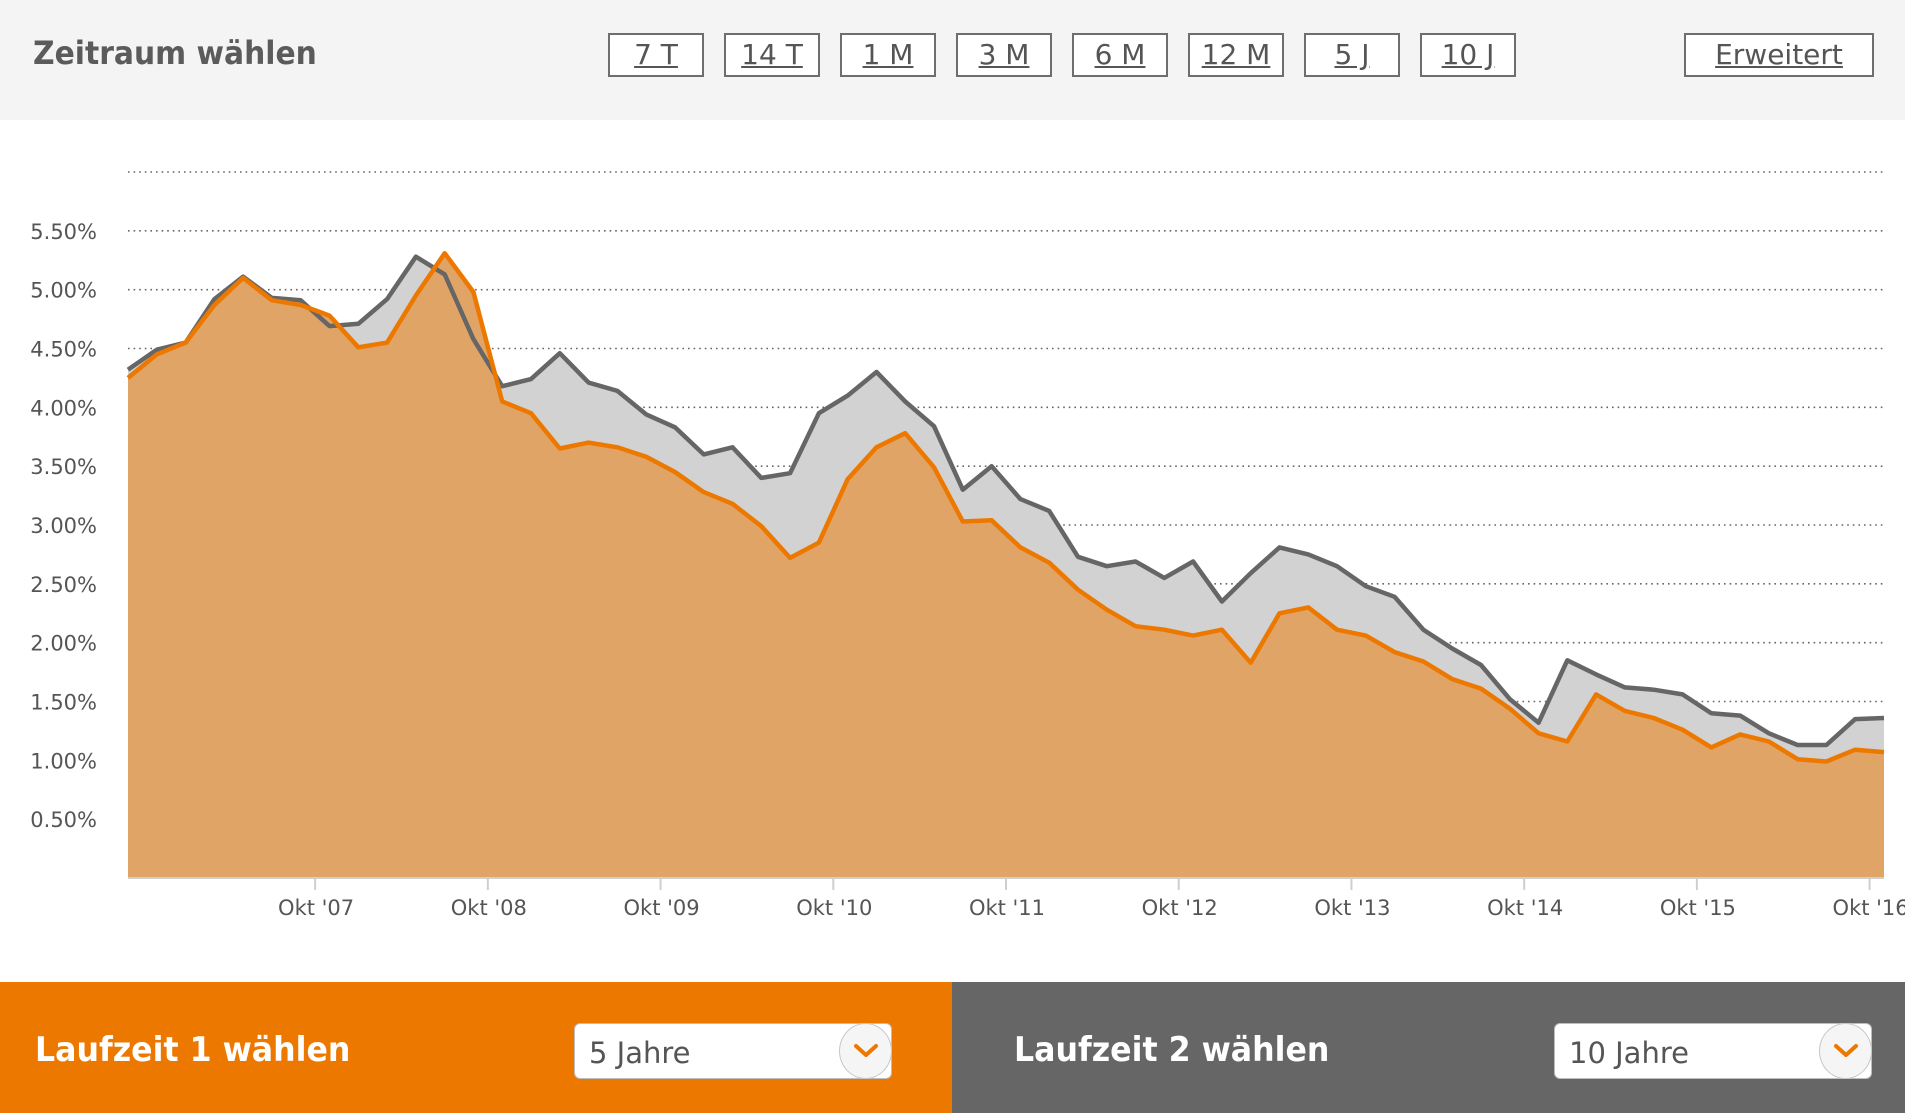  Describe the element at coordinates (772, 55) in the screenshot. I see `range-button-14t: 14 T` at that location.